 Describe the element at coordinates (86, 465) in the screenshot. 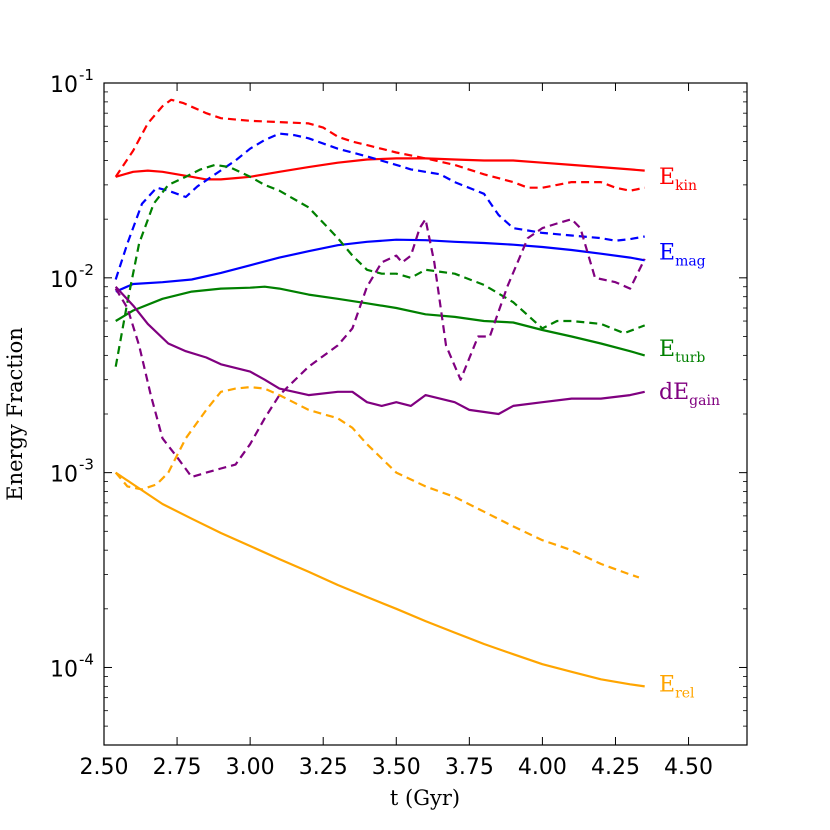

I see `y-tick-exponent: -3` at that location.